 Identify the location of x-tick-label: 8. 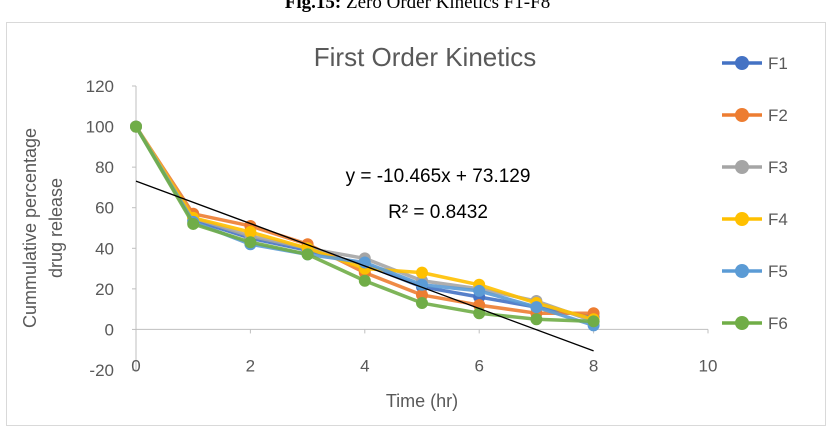
(593, 365).